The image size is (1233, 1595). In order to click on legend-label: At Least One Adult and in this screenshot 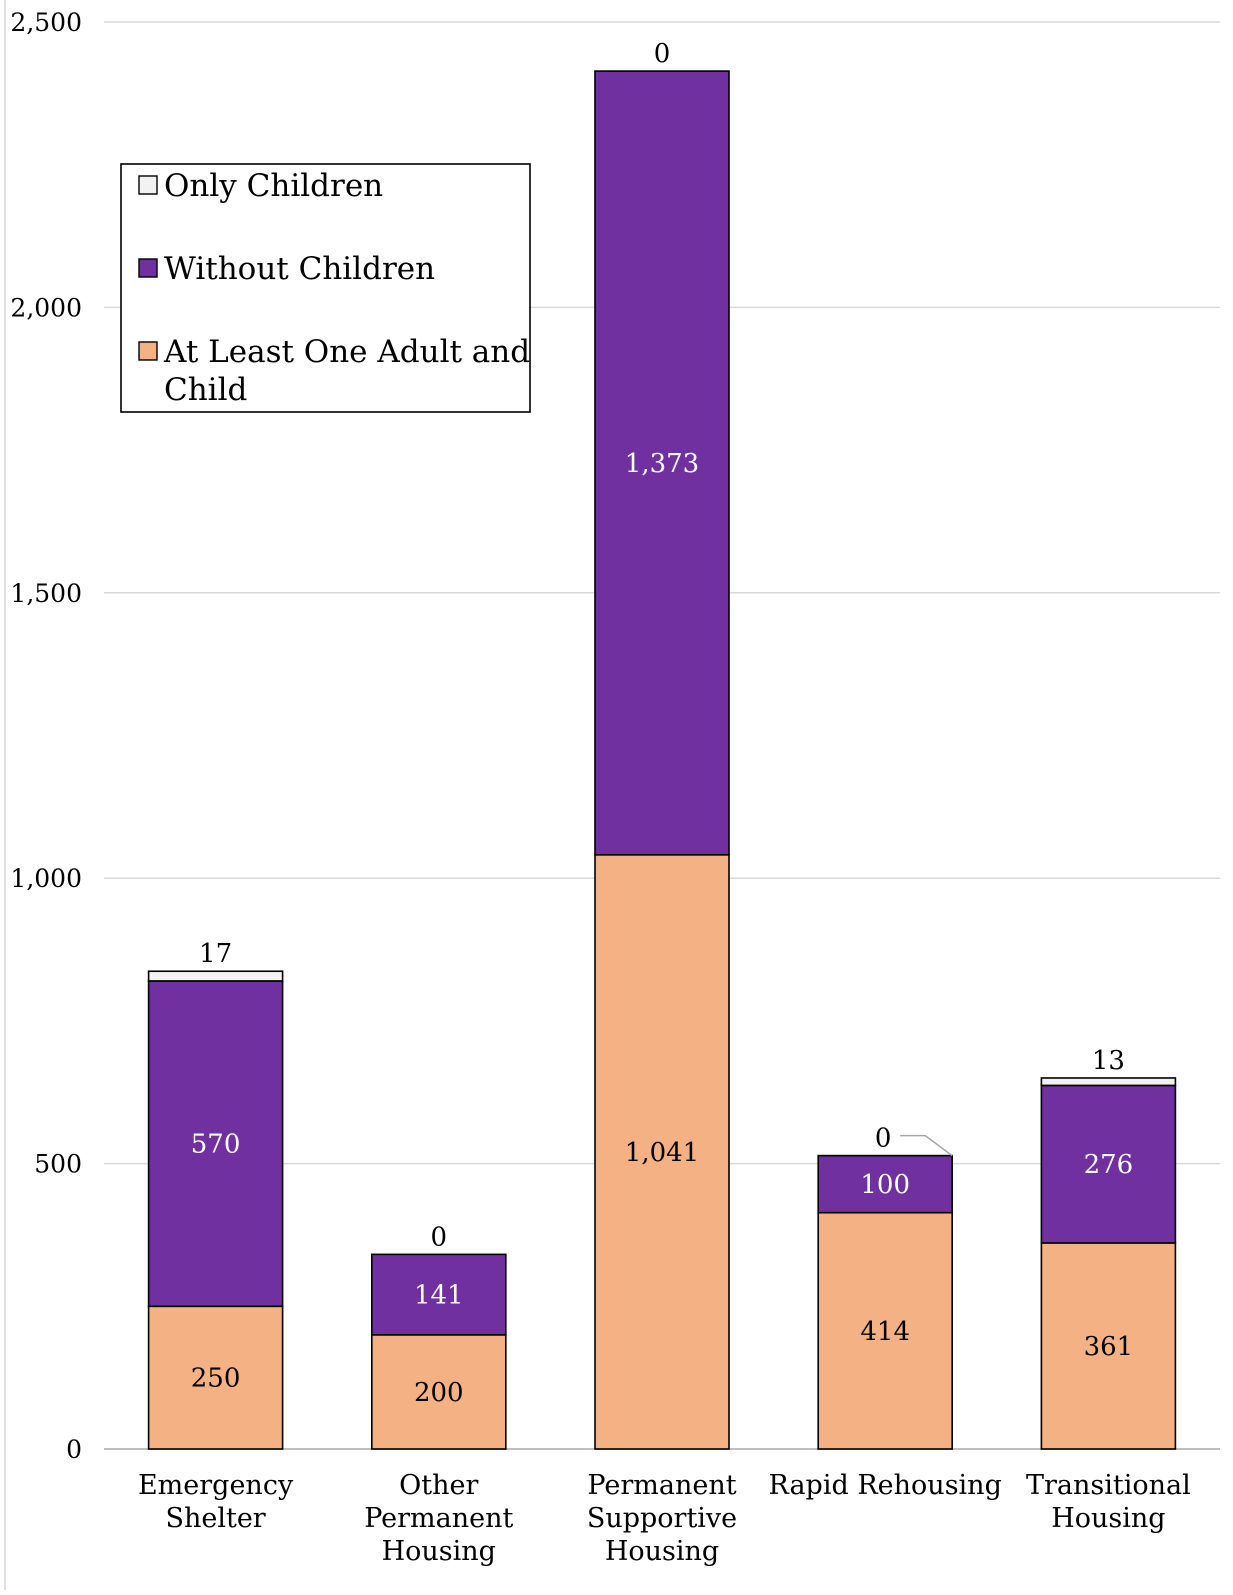, I will do `click(346, 352)`.